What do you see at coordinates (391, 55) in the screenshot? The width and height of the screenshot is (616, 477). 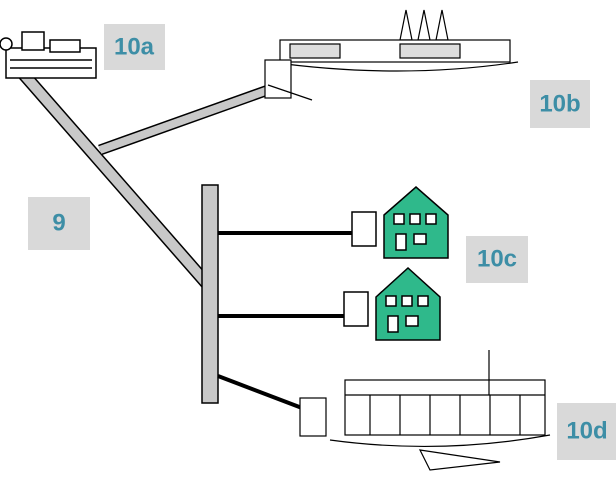 I see `factory-icon` at bounding box center [391, 55].